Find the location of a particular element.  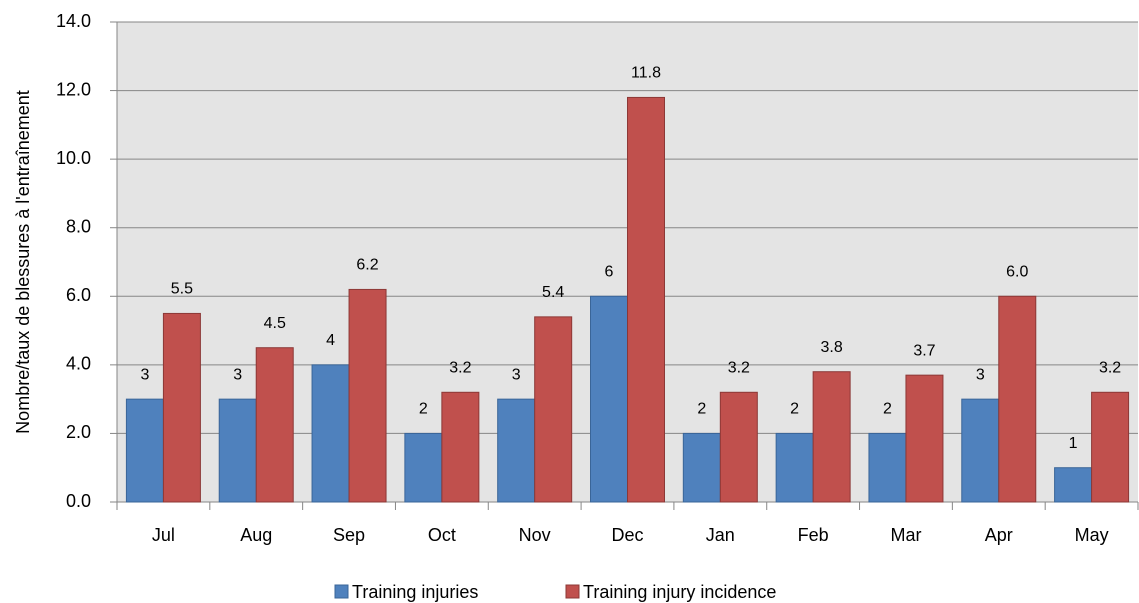

legend-label: Training injury incidence is located at coordinates (679, 592).